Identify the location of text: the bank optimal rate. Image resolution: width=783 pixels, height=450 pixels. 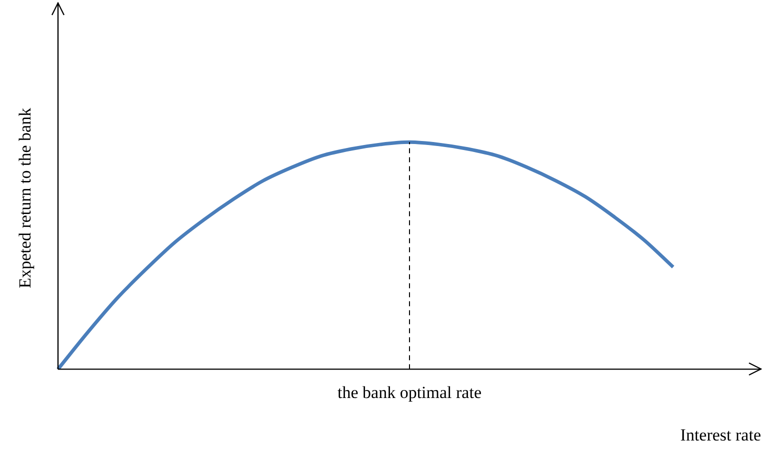
(410, 392).